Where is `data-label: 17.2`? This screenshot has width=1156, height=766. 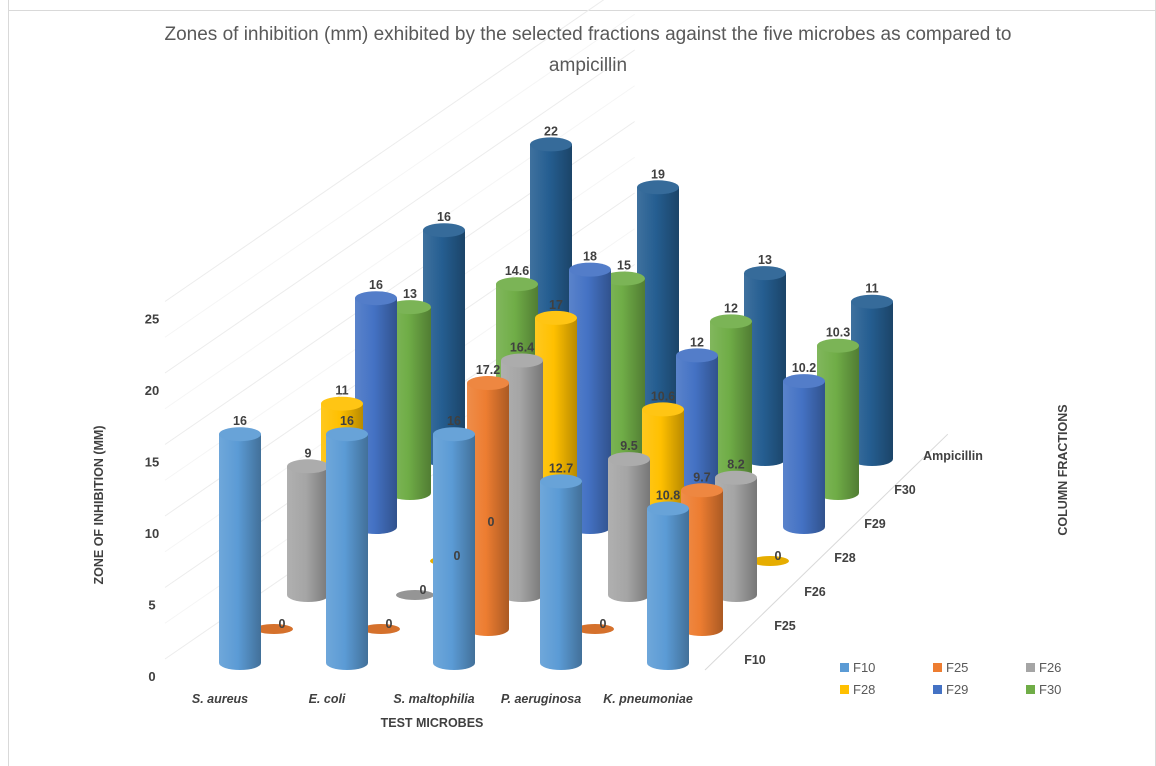
data-label: 17.2 is located at coordinates (488, 370).